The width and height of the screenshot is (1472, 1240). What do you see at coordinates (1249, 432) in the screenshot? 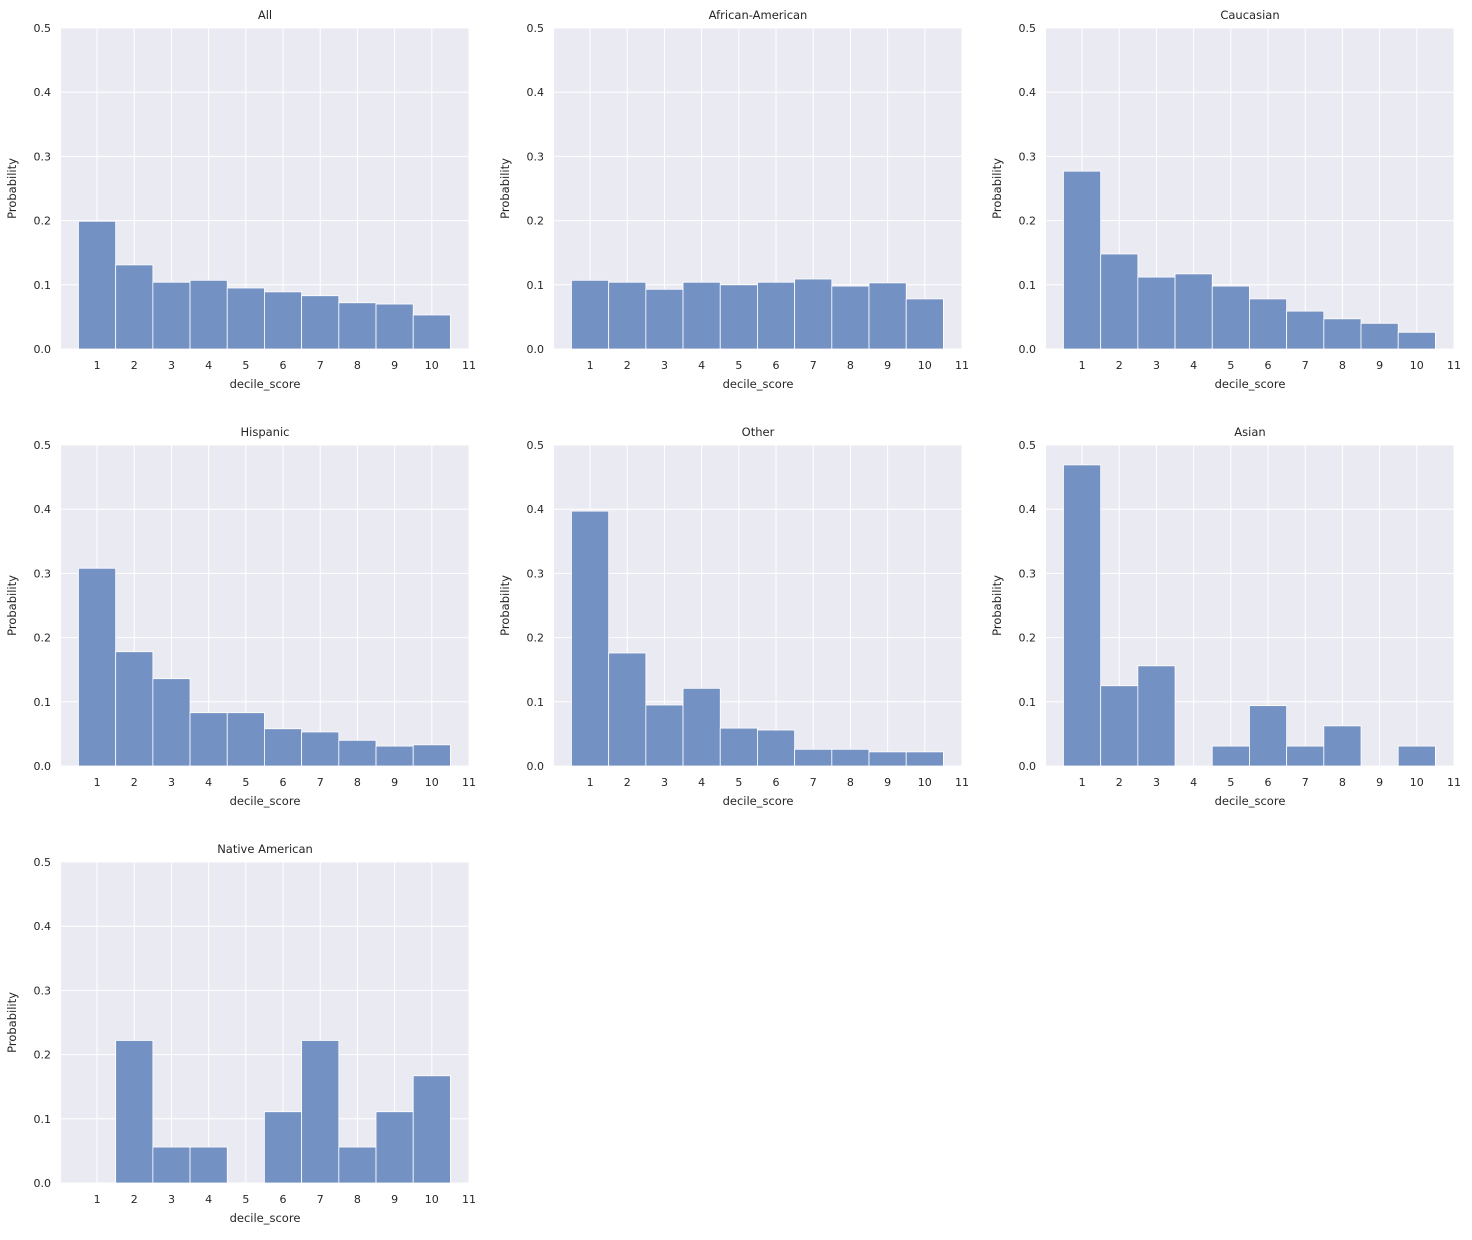
I see `subplot-title: Asian` at bounding box center [1249, 432].